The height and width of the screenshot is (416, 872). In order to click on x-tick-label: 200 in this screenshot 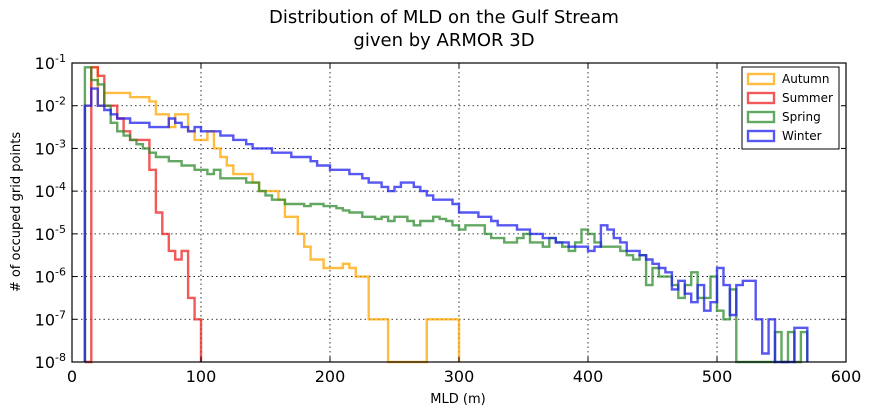, I will do `click(330, 376)`.